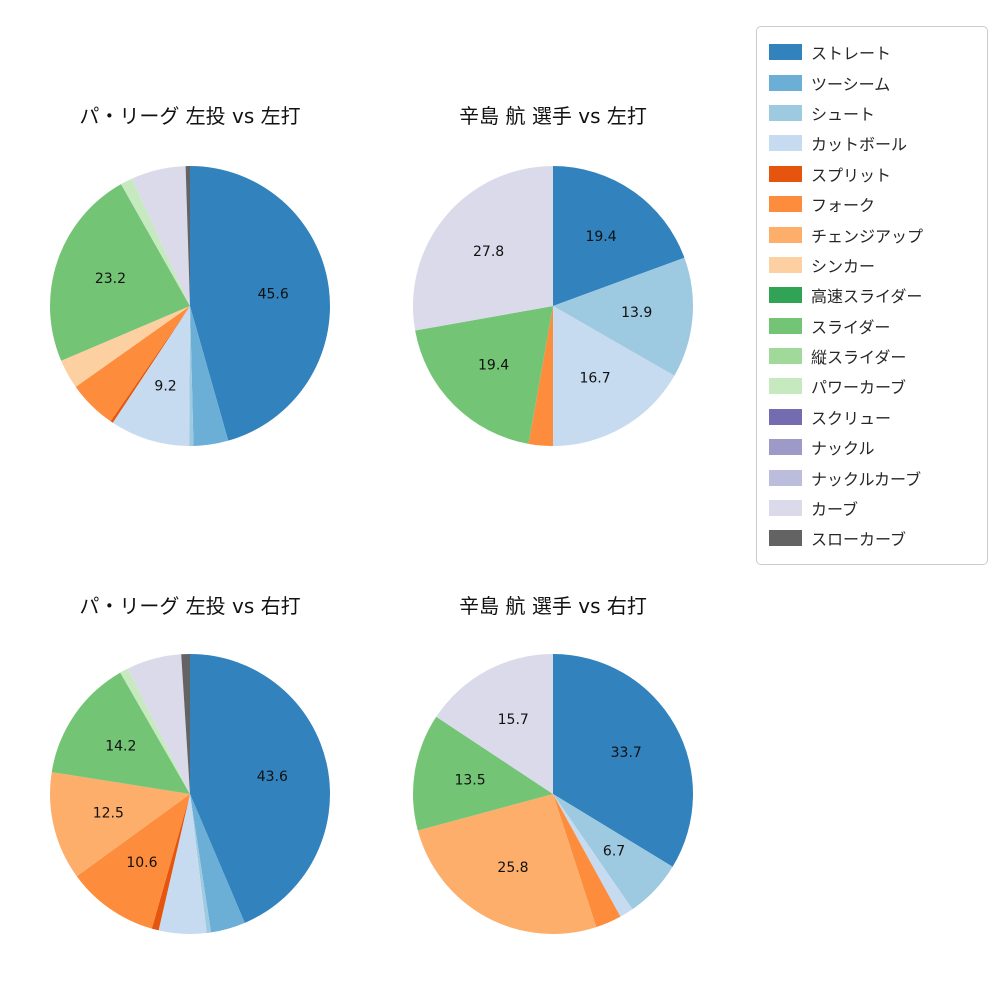 The image size is (1000, 1000). Describe the element at coordinates (835, 510) in the screenshot. I see `legend-label: カーブ` at that location.